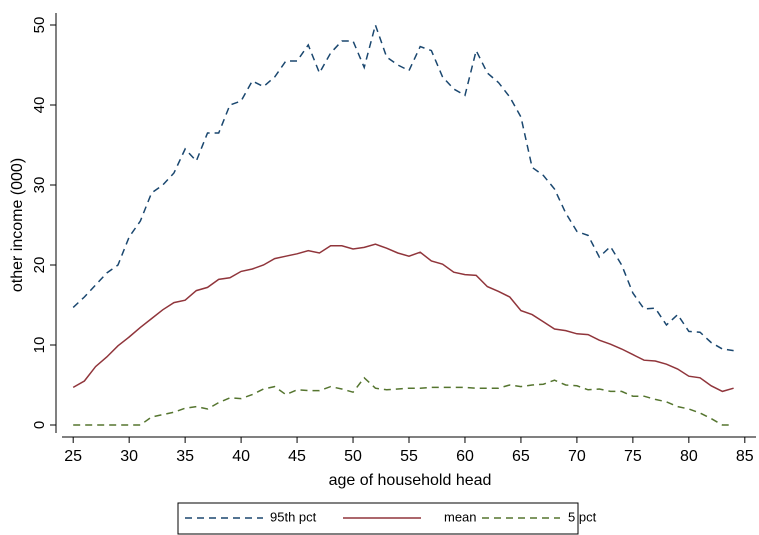 The height and width of the screenshot is (535, 759). Describe the element at coordinates (39, 25) in the screenshot. I see `y-tick-label: 50` at that location.